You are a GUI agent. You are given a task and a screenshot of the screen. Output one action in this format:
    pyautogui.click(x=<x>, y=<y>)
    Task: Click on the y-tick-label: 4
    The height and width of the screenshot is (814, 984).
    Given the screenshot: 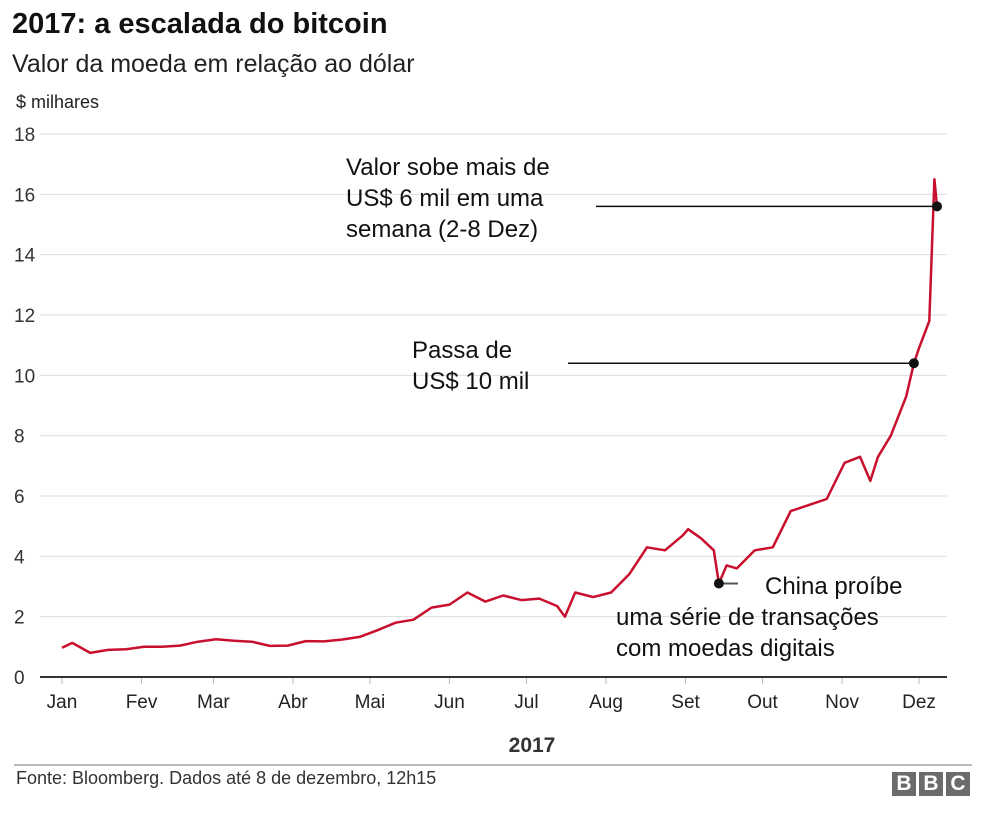 What is the action you would take?
    pyautogui.click(x=19, y=557)
    